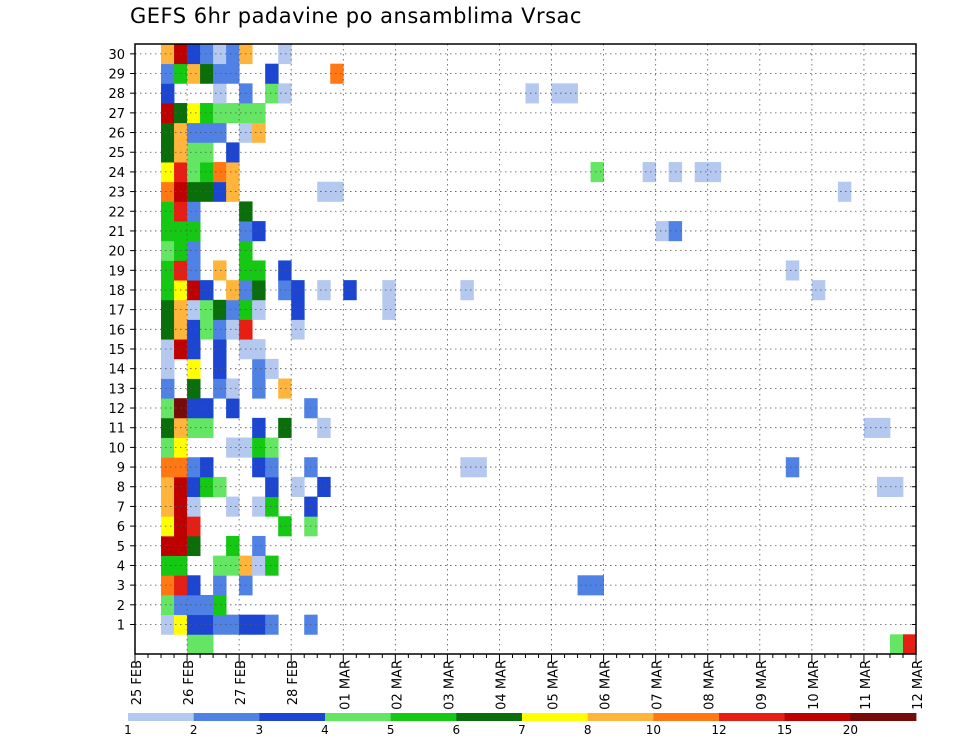 The height and width of the screenshot is (742, 960). Describe the element at coordinates (918, 685) in the screenshot. I see `x-tick-label: 12 MAR` at that location.